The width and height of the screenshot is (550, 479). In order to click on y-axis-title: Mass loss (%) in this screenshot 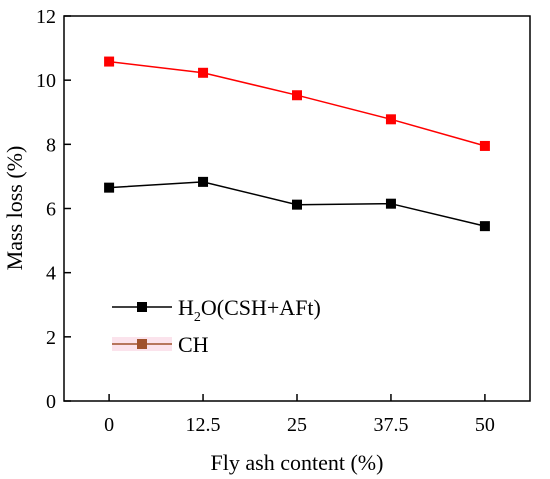, I will do `click(14, 208)`.